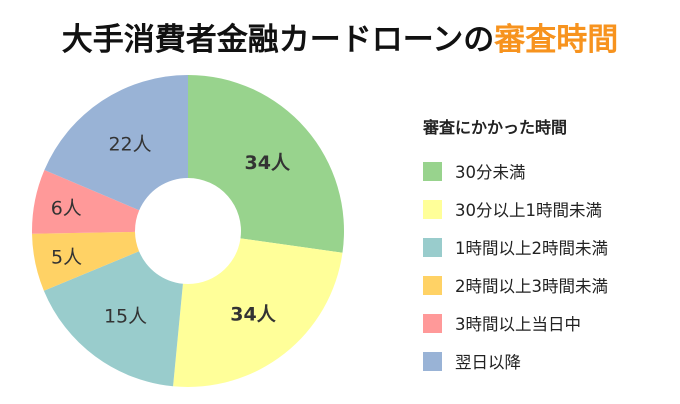  Describe the element at coordinates (66, 257) in the screenshot. I see `slice-value-label: 5人` at that location.